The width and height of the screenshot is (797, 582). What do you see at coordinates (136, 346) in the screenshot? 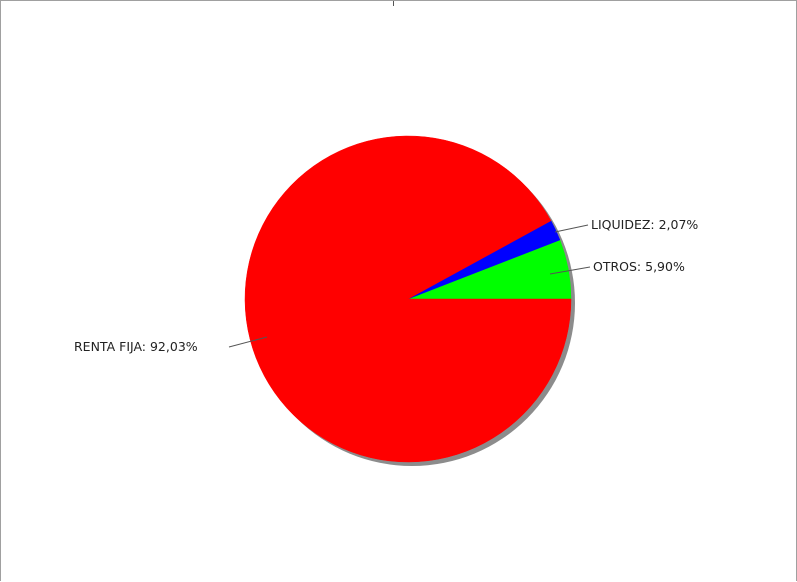
I see `slice-label-renta-fija: RENTA FIJA: 92,03%` at bounding box center [136, 346].